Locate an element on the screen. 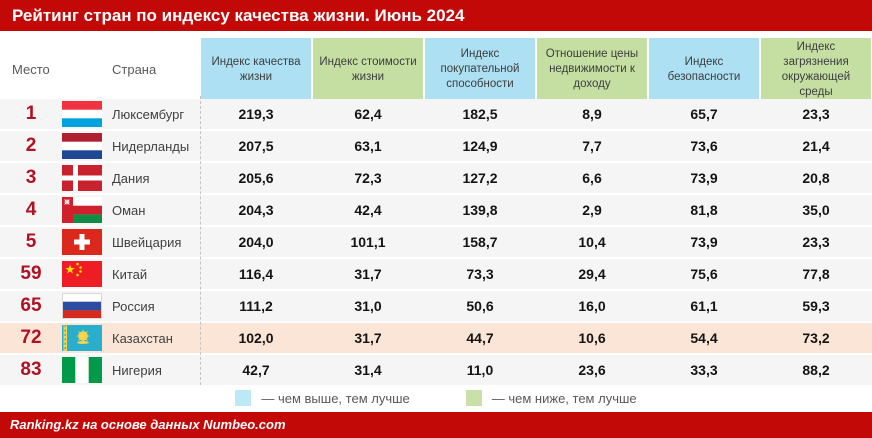 Image resolution: width=872 pixels, height=438 pixels. flag-denmark-icon is located at coordinates (82, 178).